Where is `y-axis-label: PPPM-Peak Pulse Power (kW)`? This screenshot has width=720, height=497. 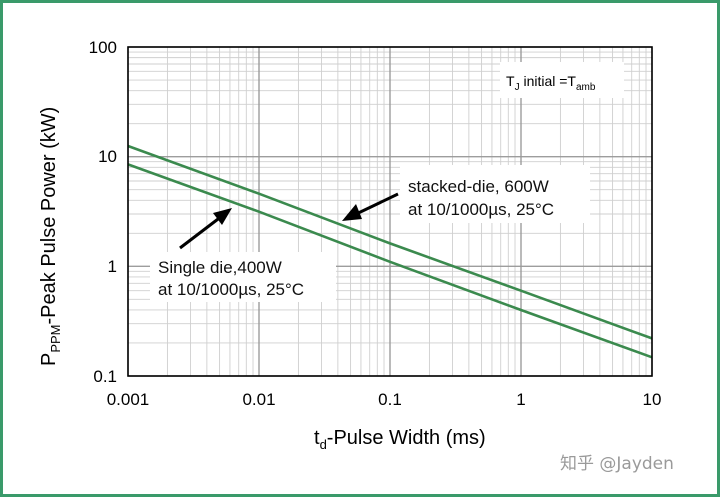 y-axis-label: PPPM-Peak Pulse Power (kW) is located at coordinates (50, 236).